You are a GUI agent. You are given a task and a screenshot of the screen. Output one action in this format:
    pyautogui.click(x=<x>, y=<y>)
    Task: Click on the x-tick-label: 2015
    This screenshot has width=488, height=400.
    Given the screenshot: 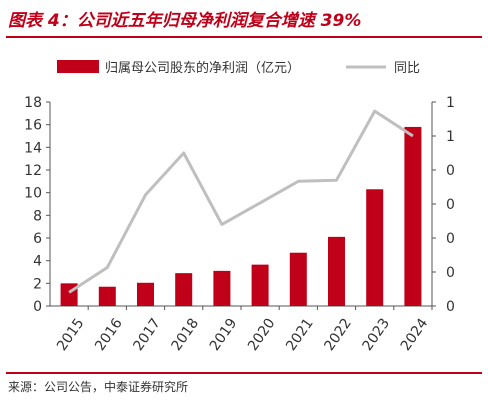 What is the action you would take?
    pyautogui.click(x=71, y=335)
    